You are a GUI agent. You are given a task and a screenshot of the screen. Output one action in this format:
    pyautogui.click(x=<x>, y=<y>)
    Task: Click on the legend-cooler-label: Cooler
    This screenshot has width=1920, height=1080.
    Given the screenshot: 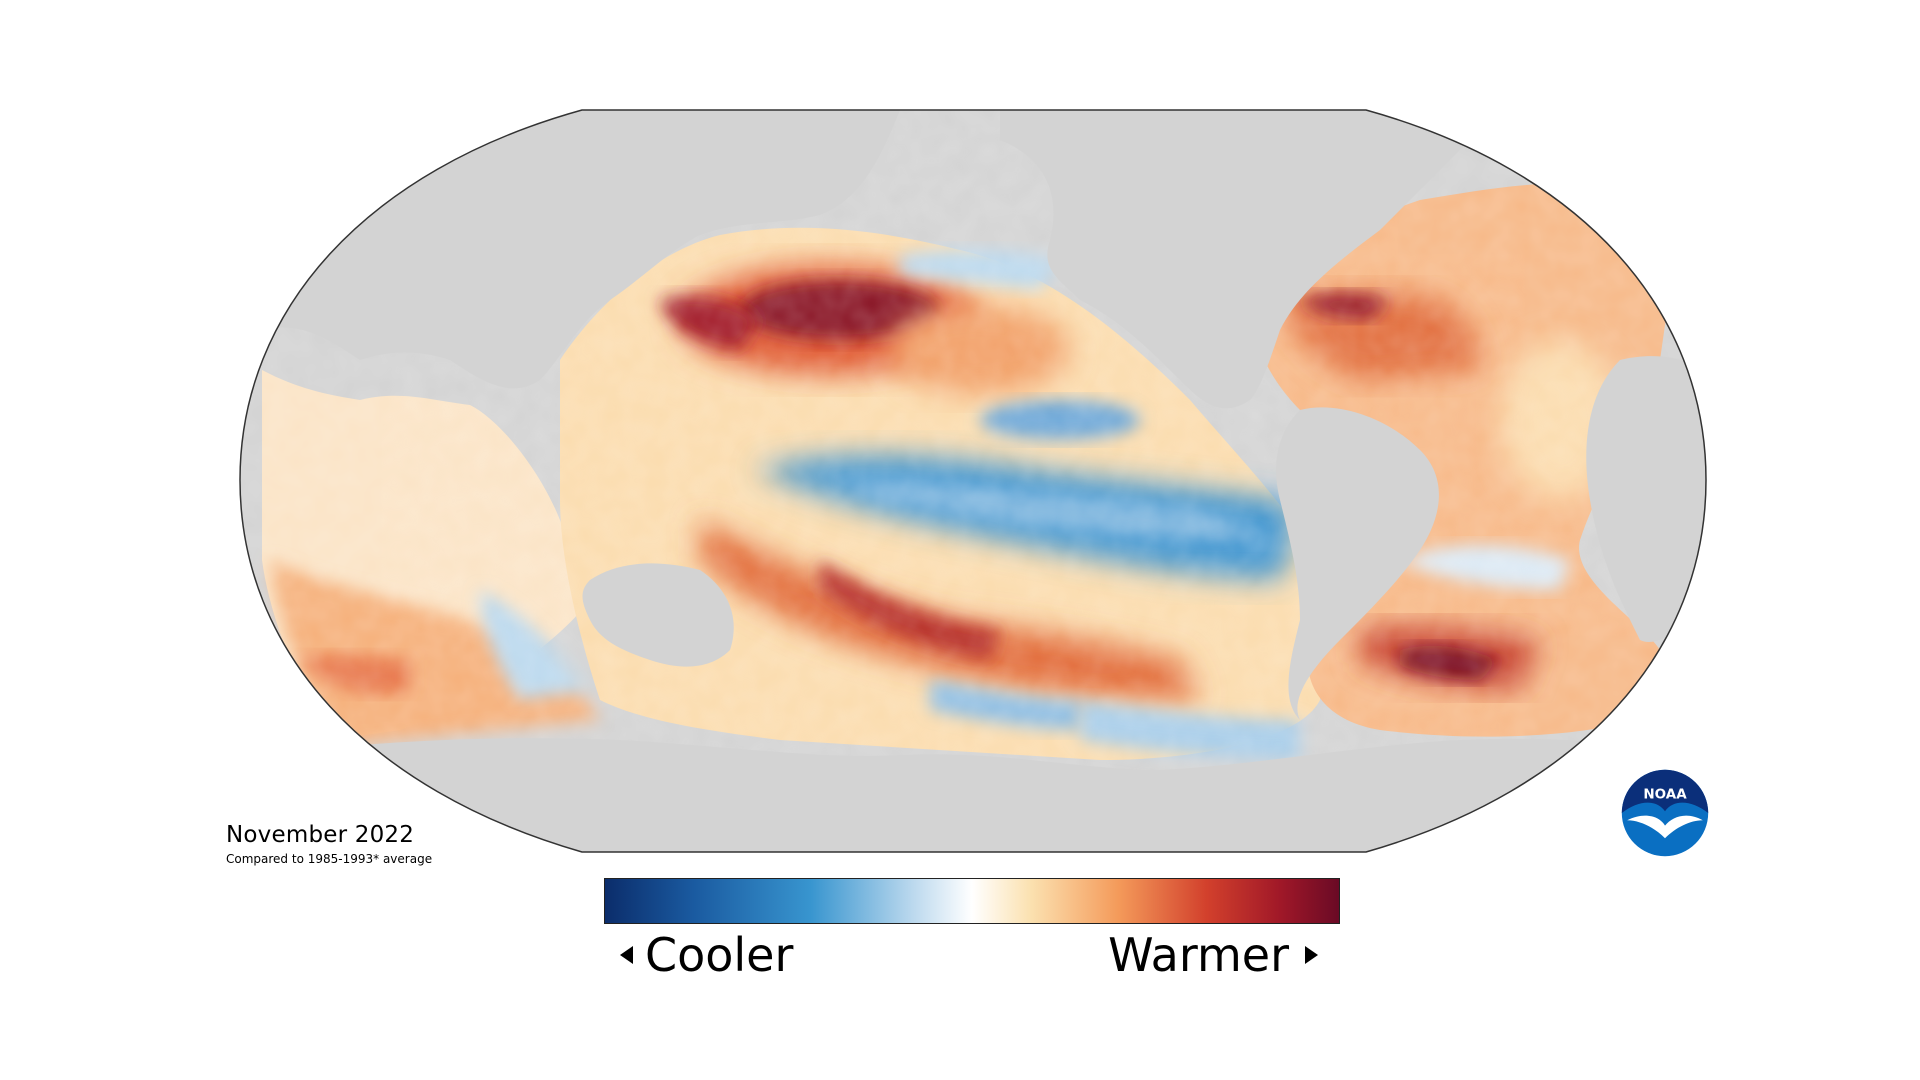 What is the action you would take?
    pyautogui.click(x=719, y=955)
    